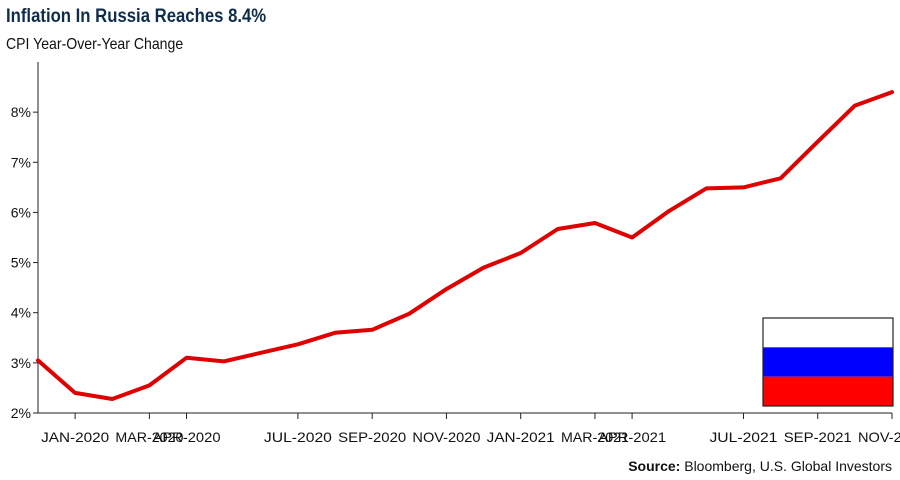 This screenshot has height=480, width=900. I want to click on page-subtitle: CPI Year-Over-Year Change, so click(95, 44).